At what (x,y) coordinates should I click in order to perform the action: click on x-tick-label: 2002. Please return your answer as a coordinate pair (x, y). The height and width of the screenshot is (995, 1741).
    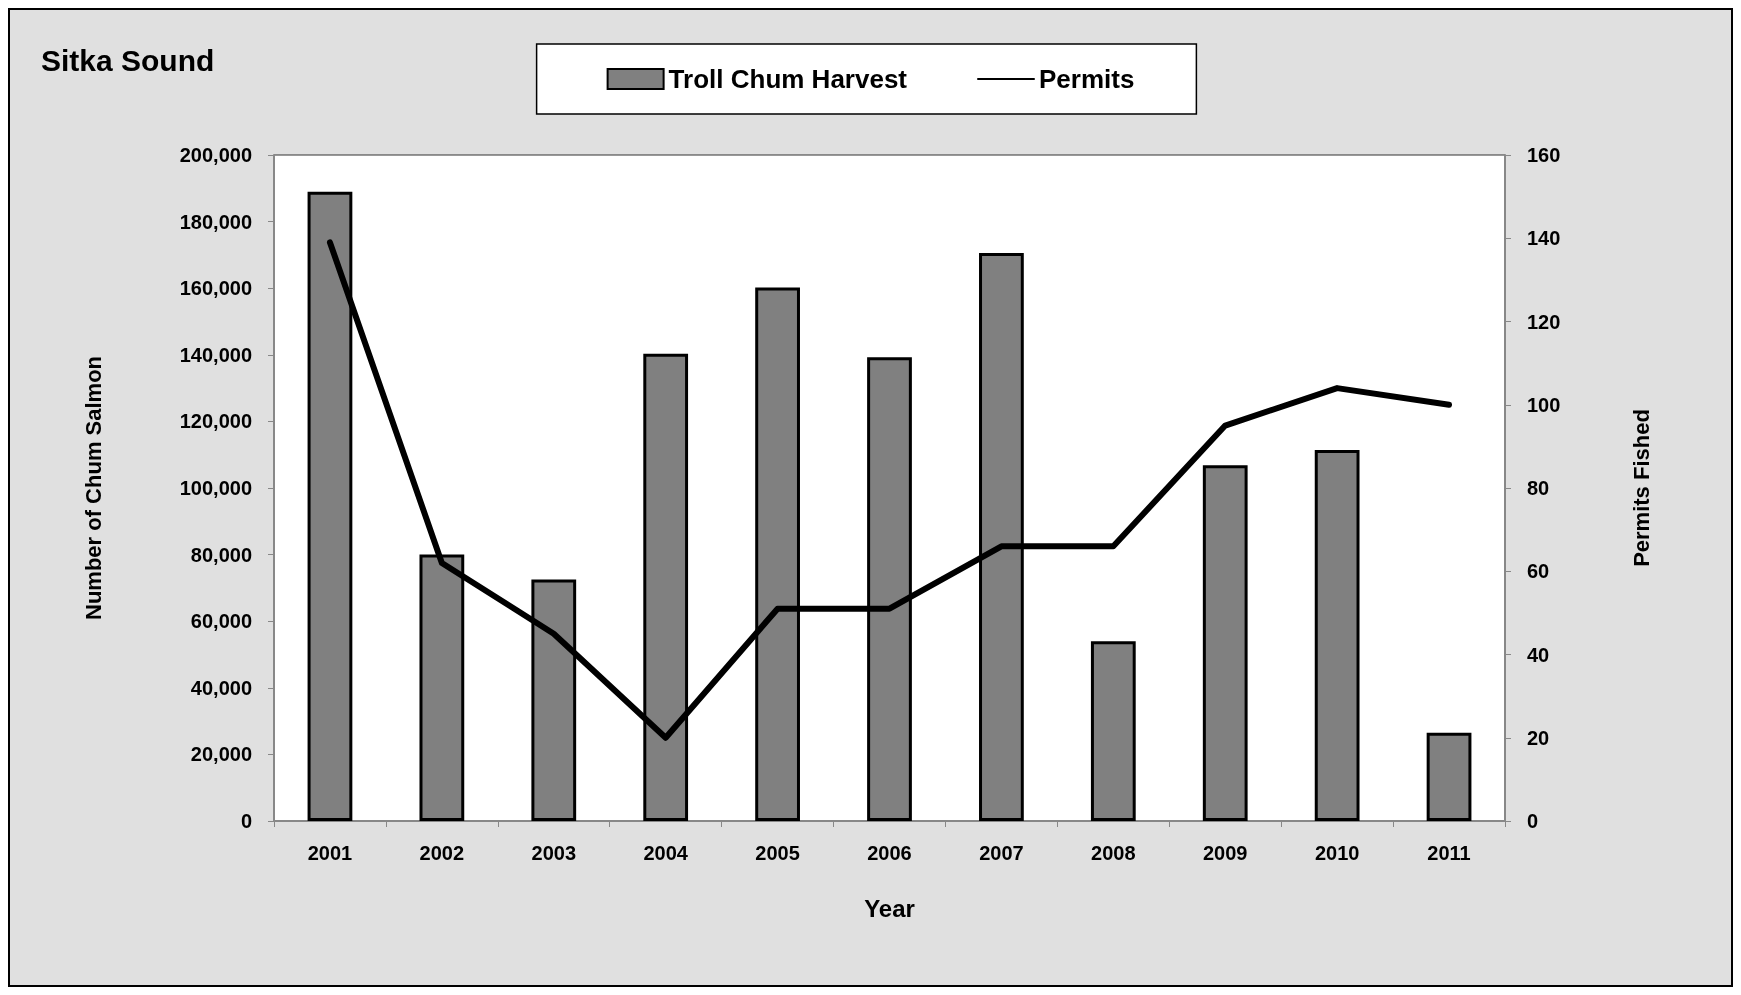
    Looking at the image, I should click on (442, 853).